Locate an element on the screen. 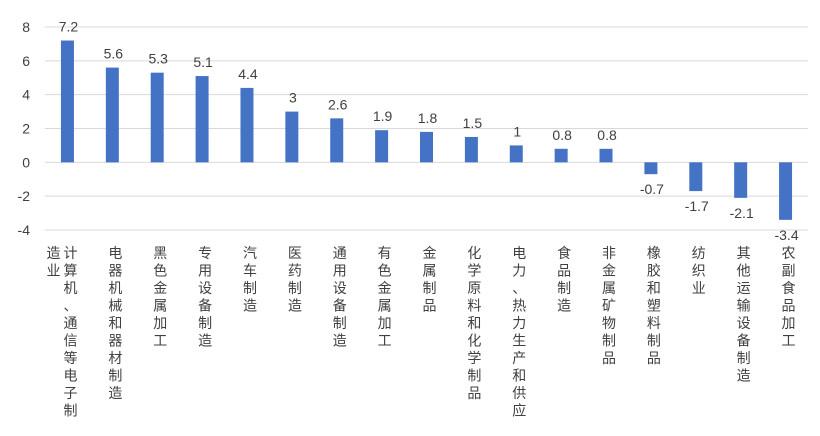 This screenshot has height=436, width=820. category-label: 计算机、通信等电子制造业 is located at coordinates (61, 333).